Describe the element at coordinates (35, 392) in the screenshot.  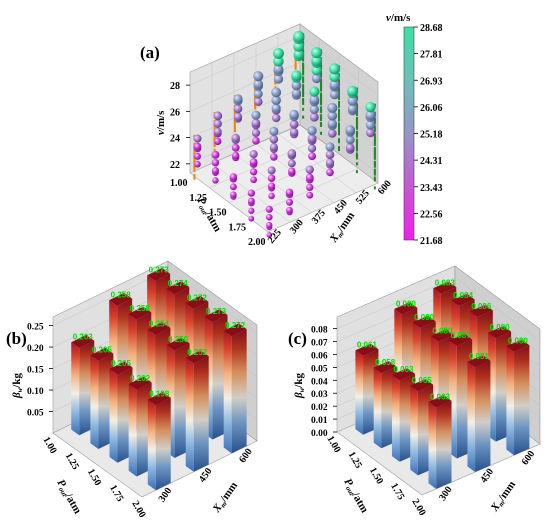
I see `z-tick-label: 0.10` at that location.